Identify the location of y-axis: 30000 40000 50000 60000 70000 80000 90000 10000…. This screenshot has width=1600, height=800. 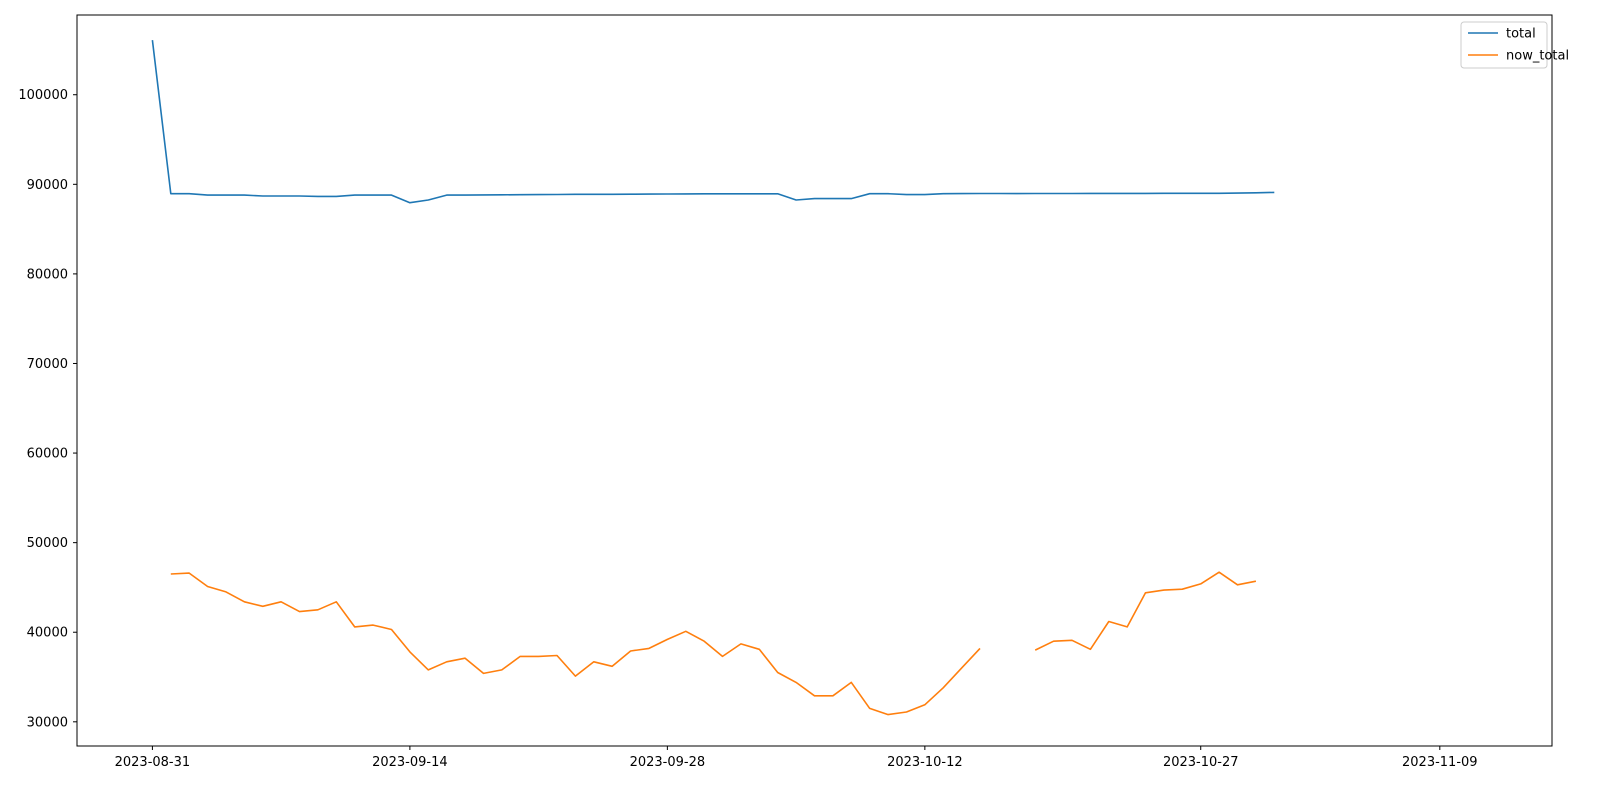
(47, 409).